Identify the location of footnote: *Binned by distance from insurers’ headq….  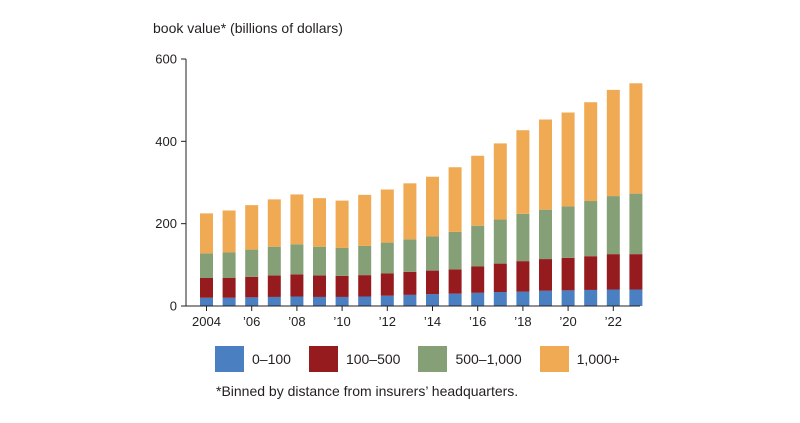
(367, 391).